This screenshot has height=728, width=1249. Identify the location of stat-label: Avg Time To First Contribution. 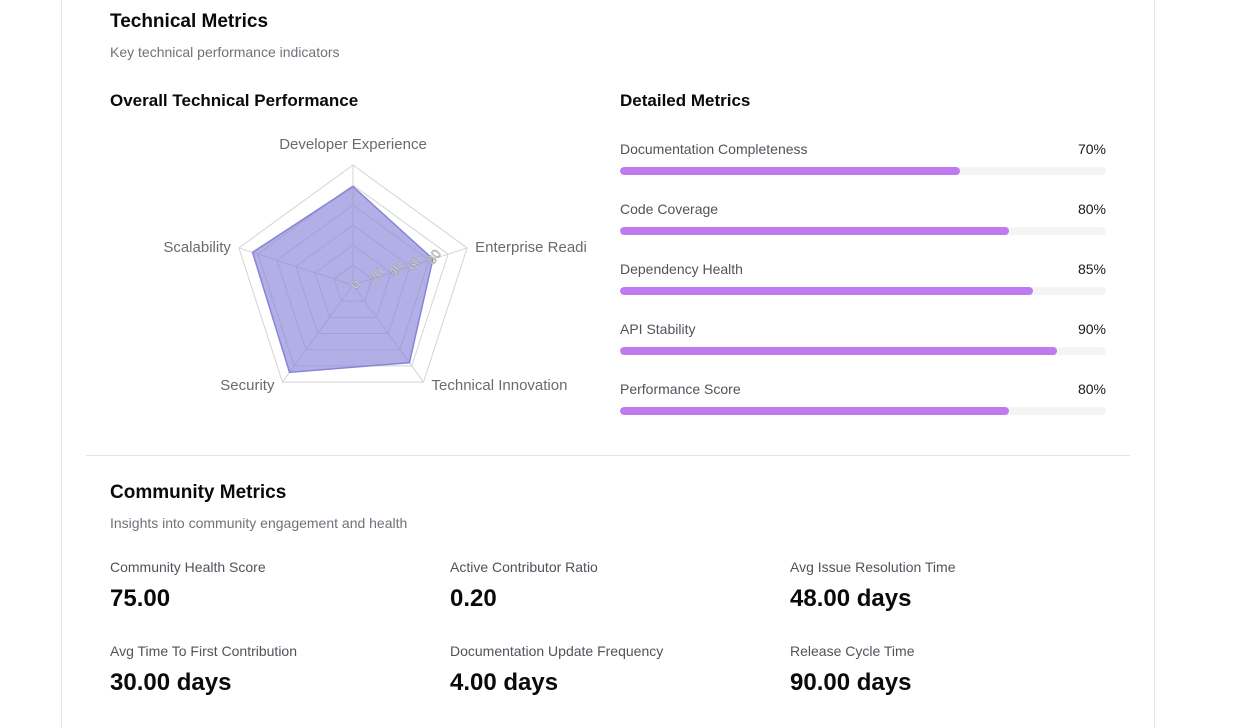
(204, 651).